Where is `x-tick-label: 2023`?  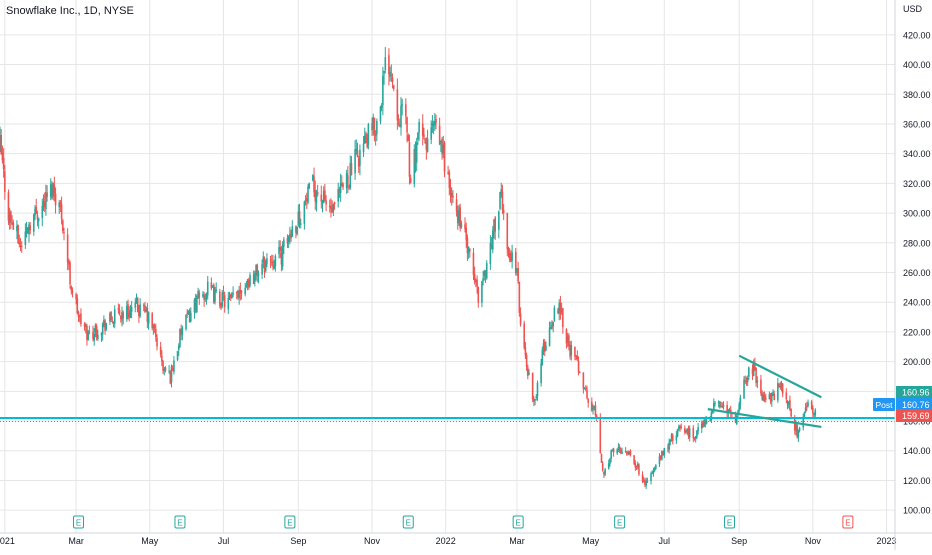
x-tick-label: 2023 is located at coordinates (887, 541).